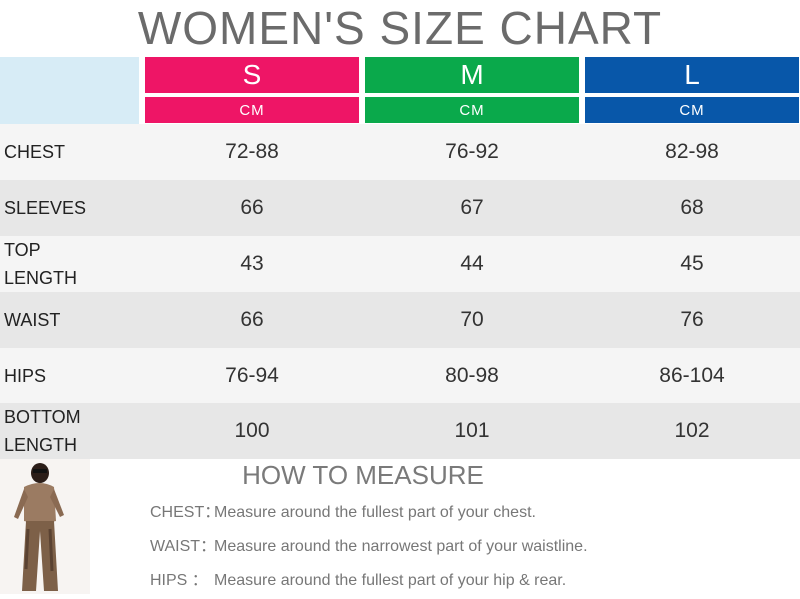 The width and height of the screenshot is (800, 599). What do you see at coordinates (35, 152) in the screenshot?
I see `row-label: CHEST` at bounding box center [35, 152].